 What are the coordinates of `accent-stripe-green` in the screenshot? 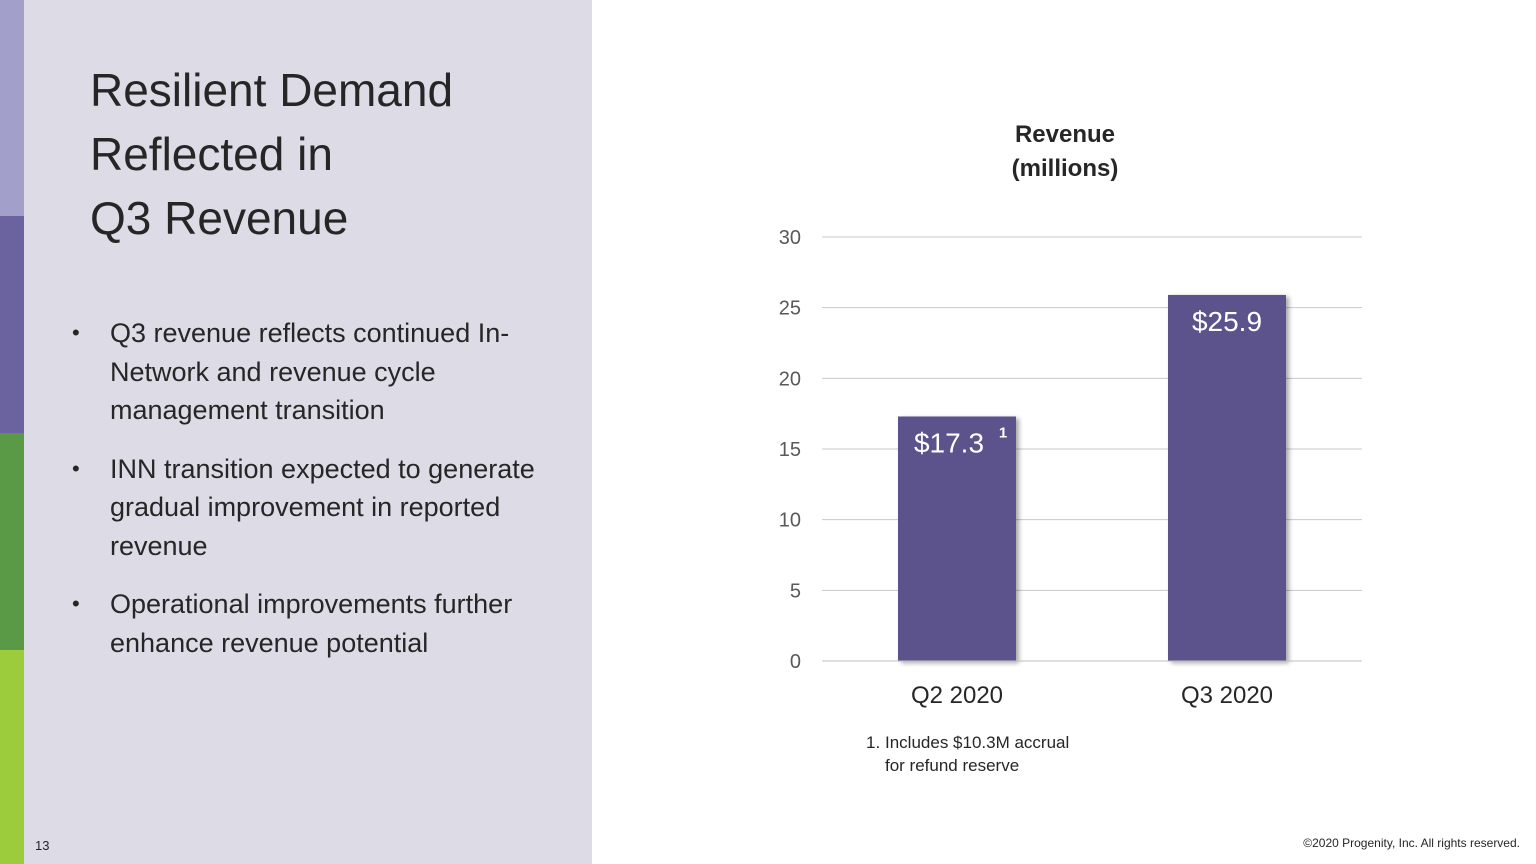 It's located at (12, 541).